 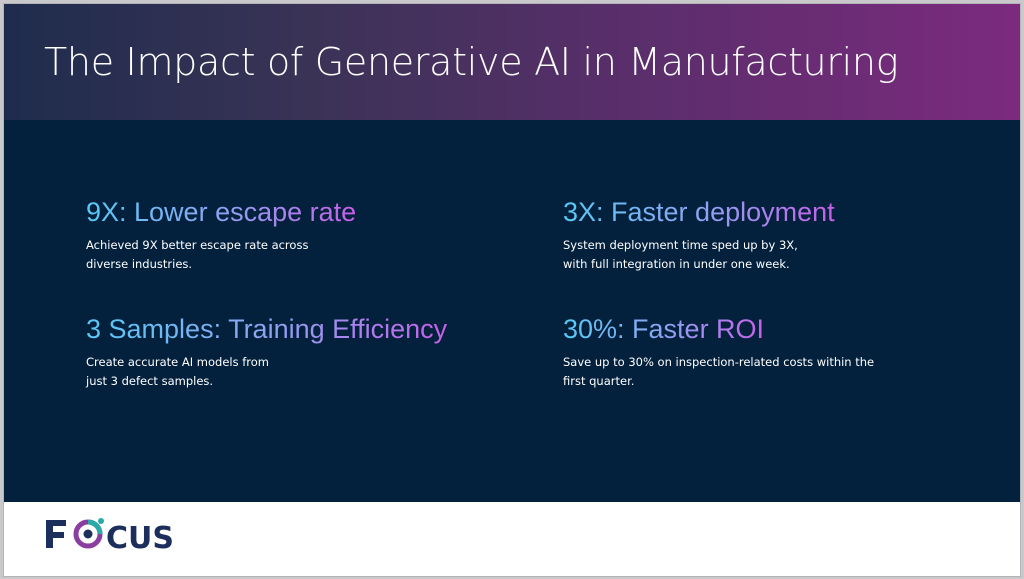 What do you see at coordinates (150, 381) in the screenshot?
I see `stat-description-line: just 3 defect samples.` at bounding box center [150, 381].